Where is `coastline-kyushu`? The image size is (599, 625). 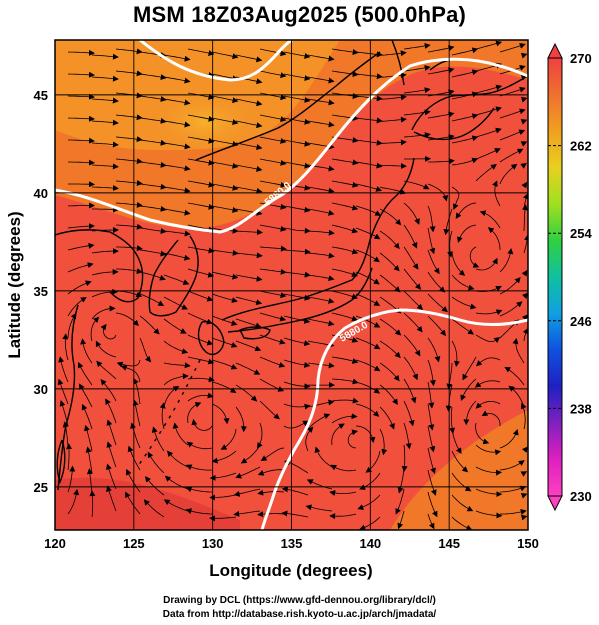
coastline-kyushu is located at coordinates (211, 338).